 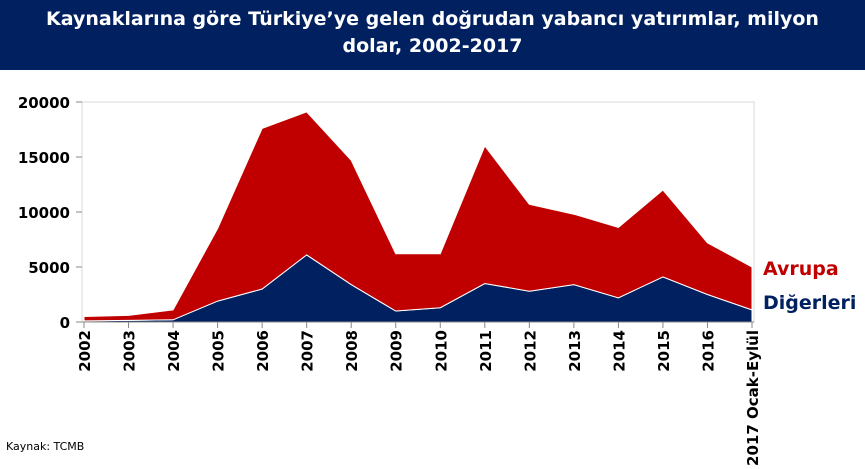 What do you see at coordinates (44, 158) in the screenshot?
I see `y-tick-label: 15000` at bounding box center [44, 158].